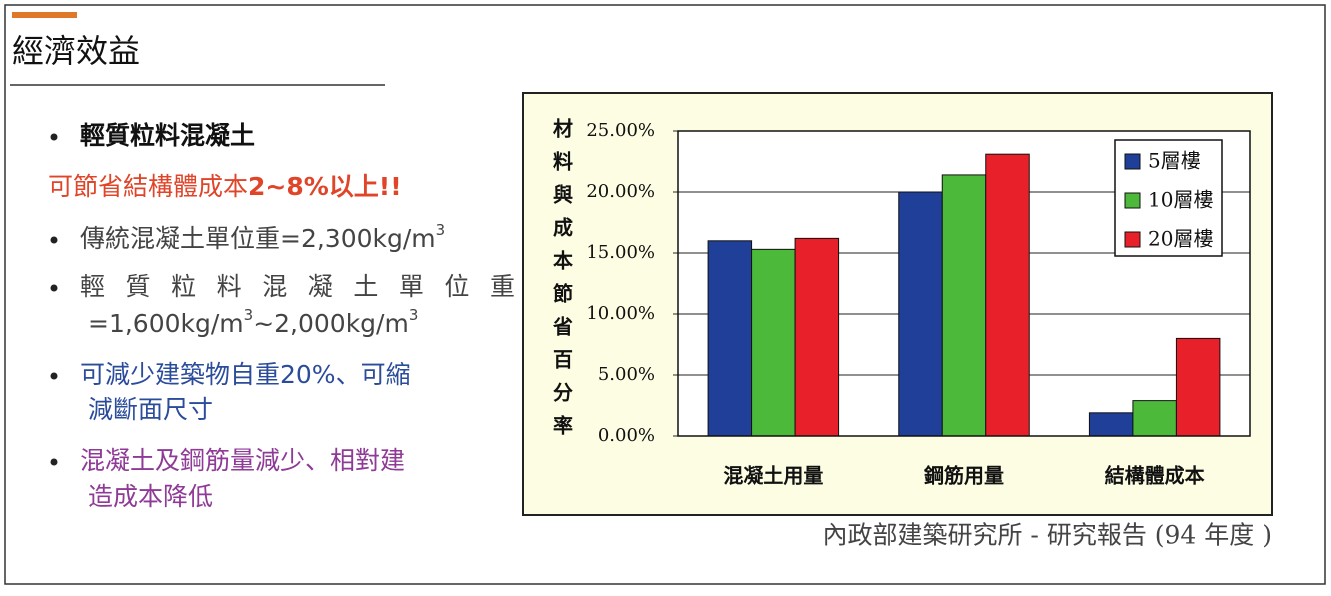  What do you see at coordinates (964, 476) in the screenshot?
I see `x-tick-label: 鋼筋用量` at bounding box center [964, 476].